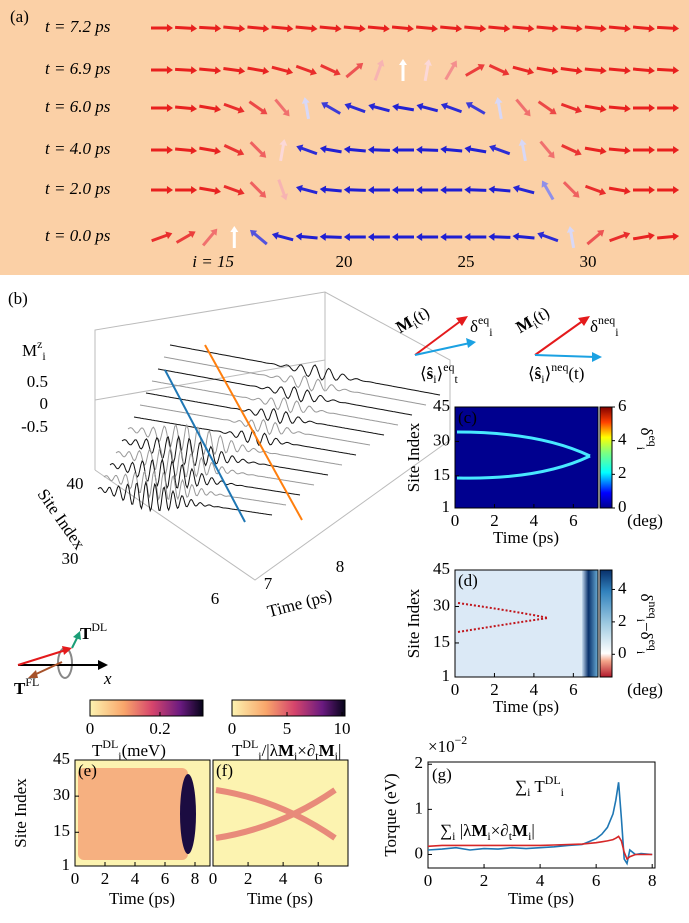 Image resolution: width=689 pixels, height=923 pixels. What do you see at coordinates (340, 566) in the screenshot?
I see `x-tick-label: 8` at bounding box center [340, 566].